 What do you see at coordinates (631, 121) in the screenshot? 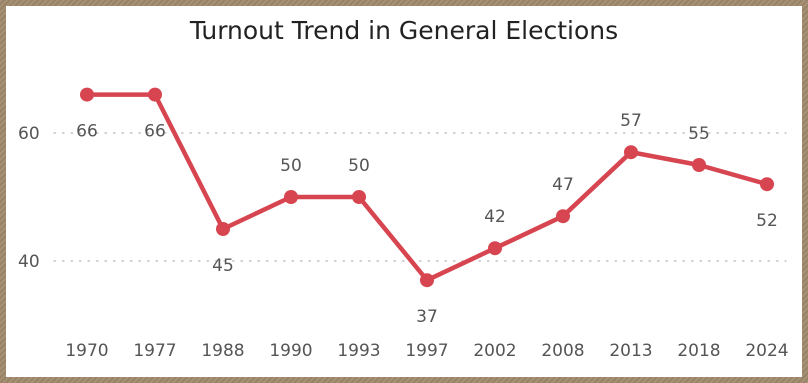
I see `data-label-2013: 57` at bounding box center [631, 121].